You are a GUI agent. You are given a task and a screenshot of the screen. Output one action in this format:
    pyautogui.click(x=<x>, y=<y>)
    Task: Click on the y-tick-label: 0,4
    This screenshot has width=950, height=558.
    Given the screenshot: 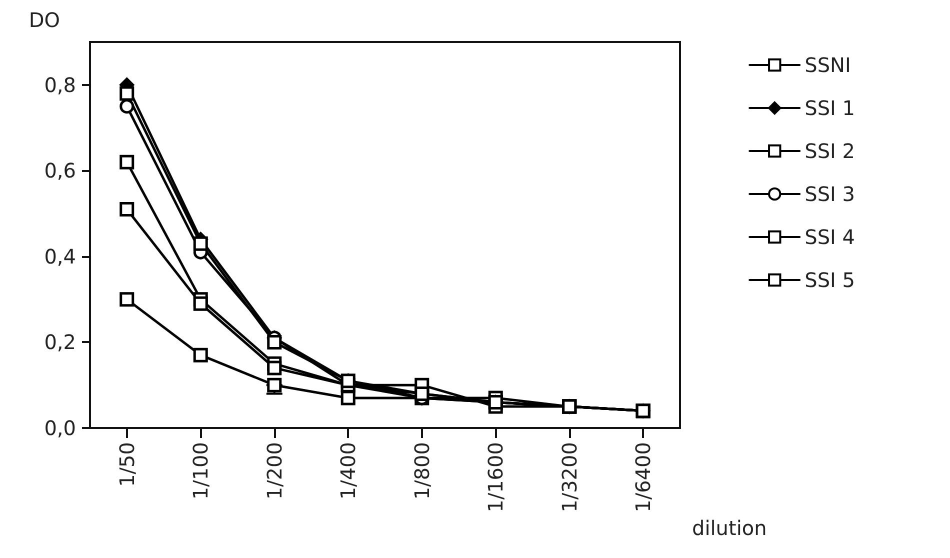 What is the action you would take?
    pyautogui.click(x=60, y=256)
    